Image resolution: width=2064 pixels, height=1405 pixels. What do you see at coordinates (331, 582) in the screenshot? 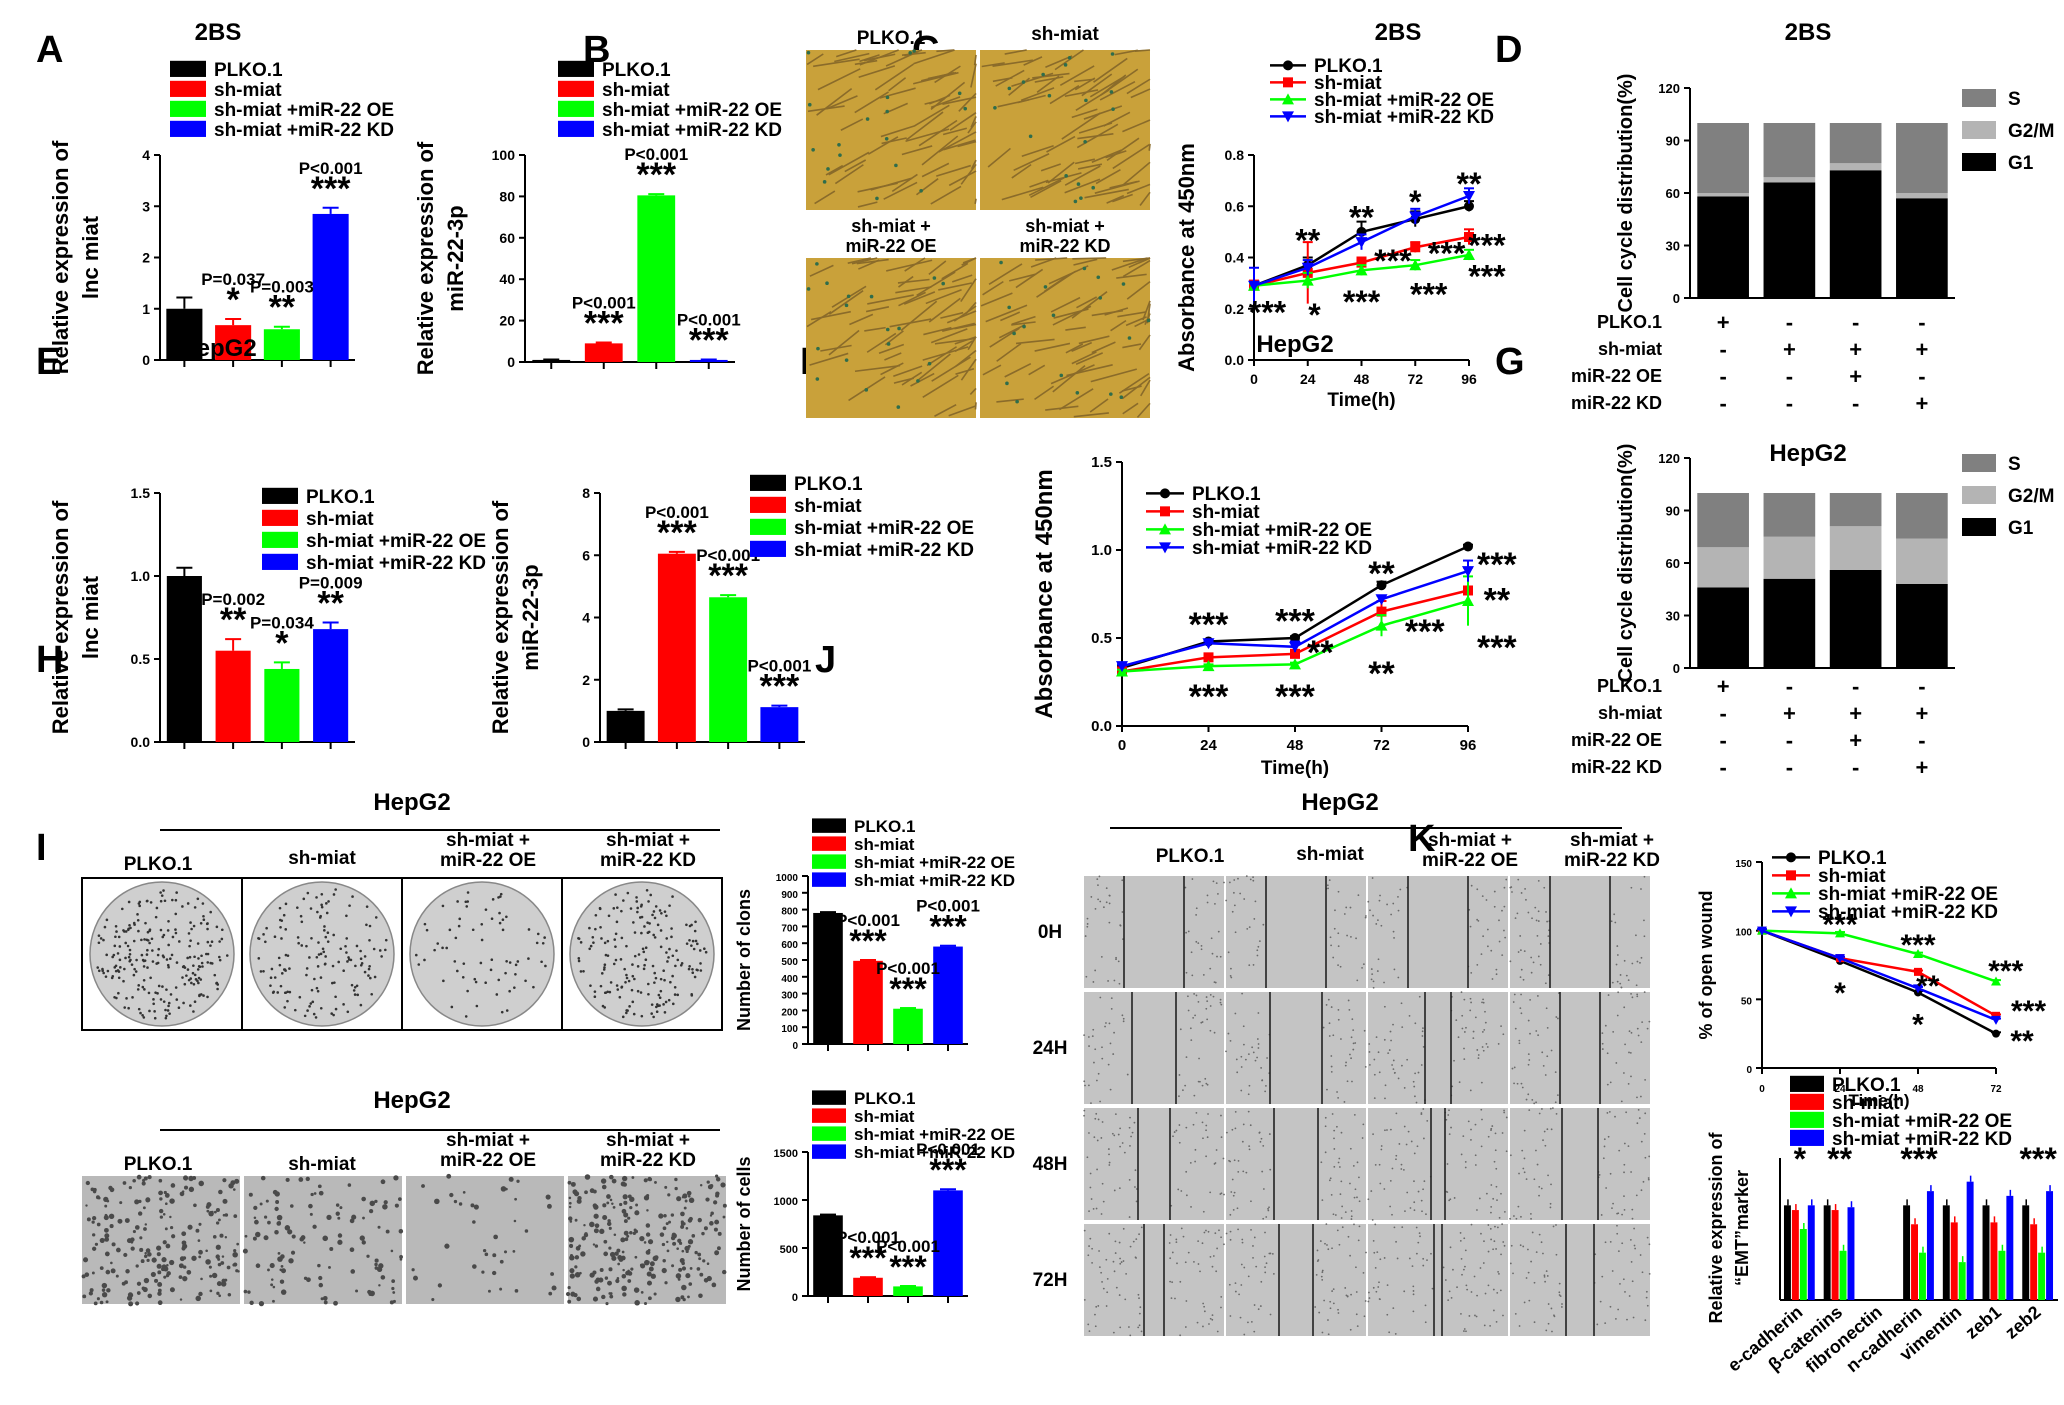
I see `p-value: P=0.009` at bounding box center [331, 582].